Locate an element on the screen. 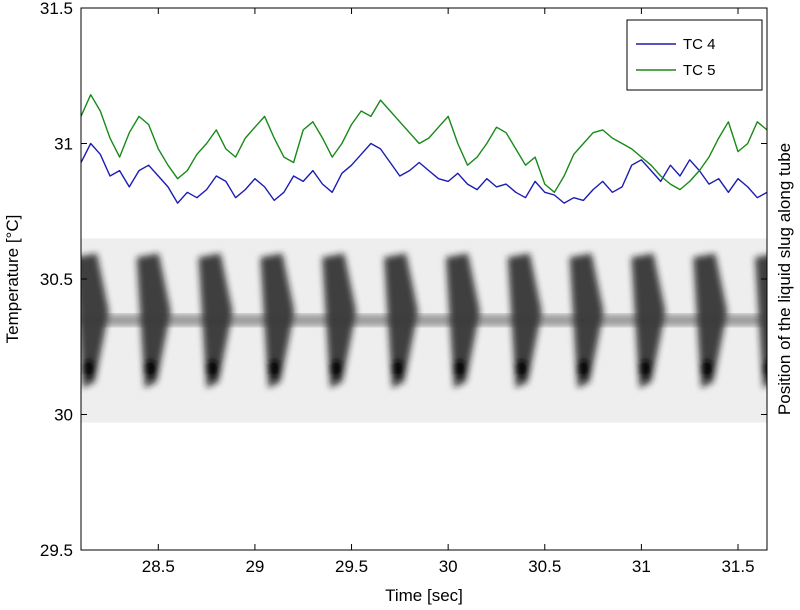 The image size is (800, 610). legend: TC 4 TC 5 is located at coordinates (694, 55).